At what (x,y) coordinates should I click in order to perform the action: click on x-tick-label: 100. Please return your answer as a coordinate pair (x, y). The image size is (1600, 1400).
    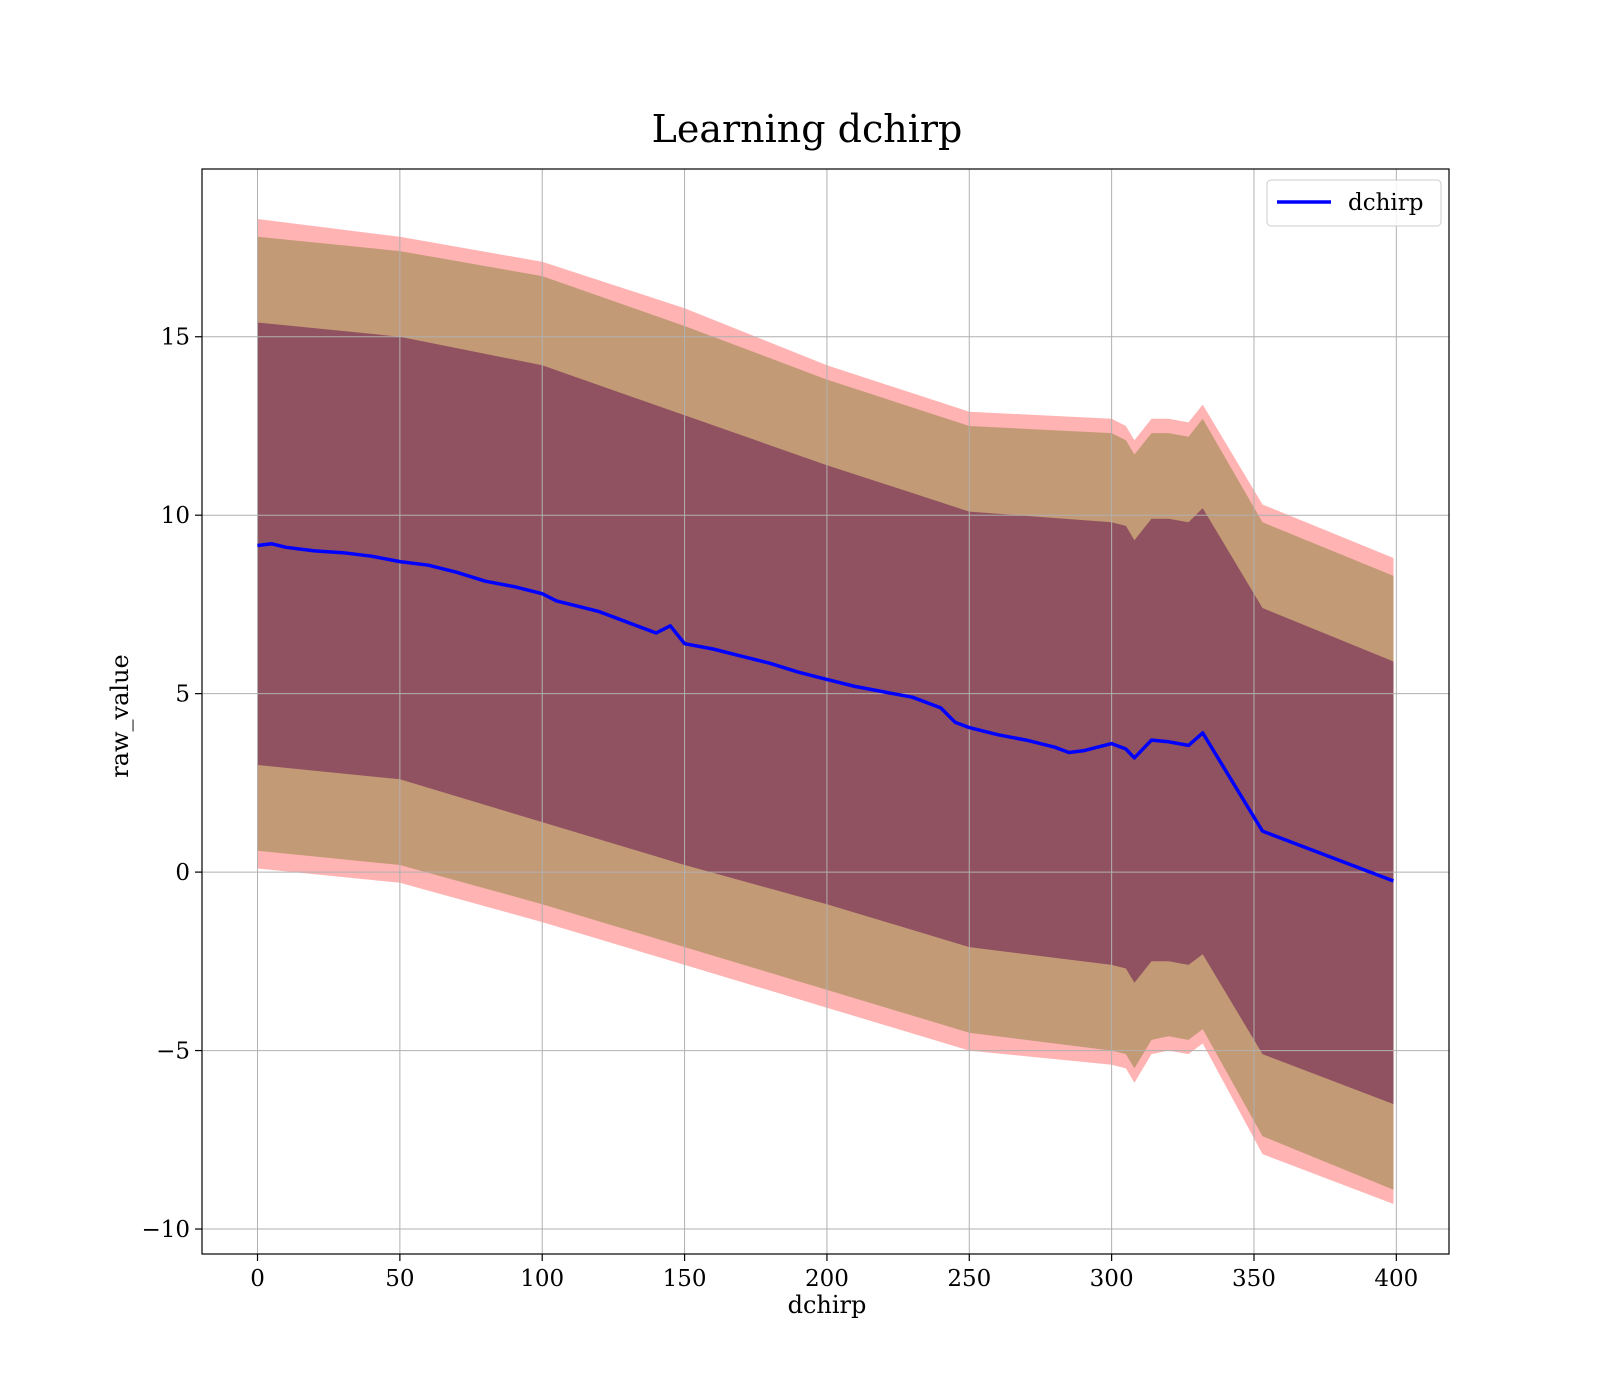
    Looking at the image, I should click on (542, 1279).